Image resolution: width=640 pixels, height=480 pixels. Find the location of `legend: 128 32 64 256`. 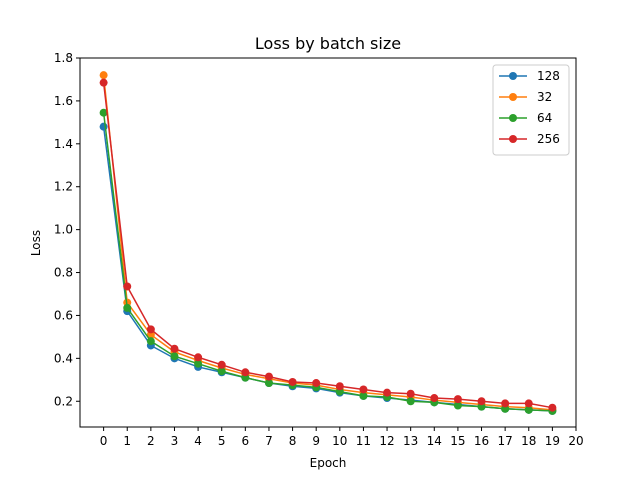

legend: 128 32 64 256 is located at coordinates (531, 110).